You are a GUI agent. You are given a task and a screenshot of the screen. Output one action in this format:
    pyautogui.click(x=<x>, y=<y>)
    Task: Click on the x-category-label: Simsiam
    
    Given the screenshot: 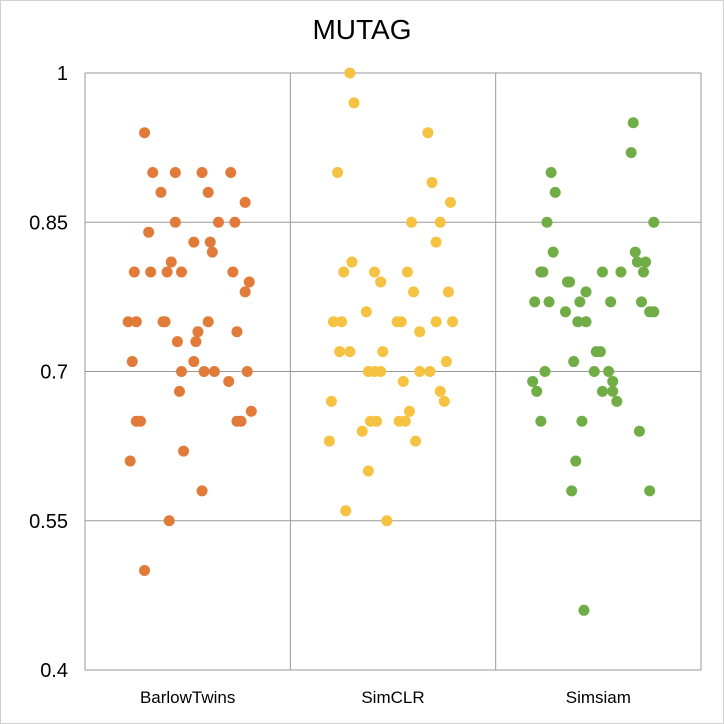 What is the action you would take?
    pyautogui.click(x=598, y=697)
    